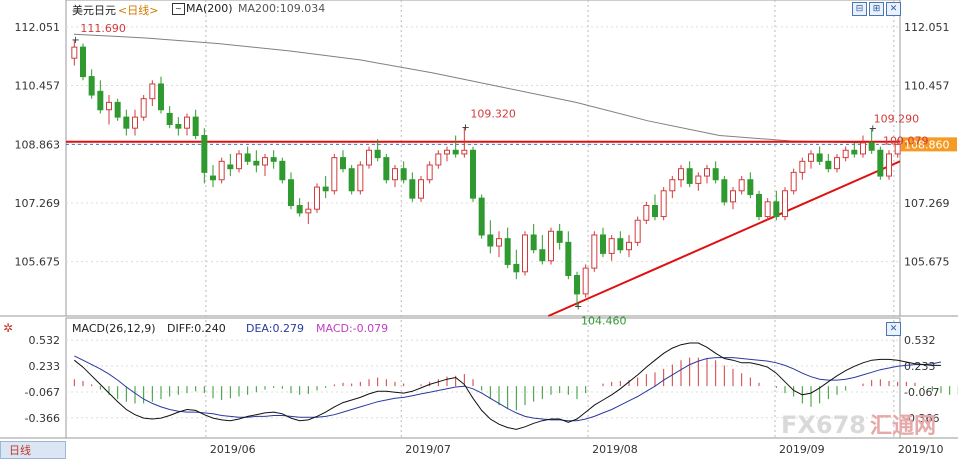 The image size is (958, 460). I want to click on symbol-title: 美元日元, so click(94, 10).